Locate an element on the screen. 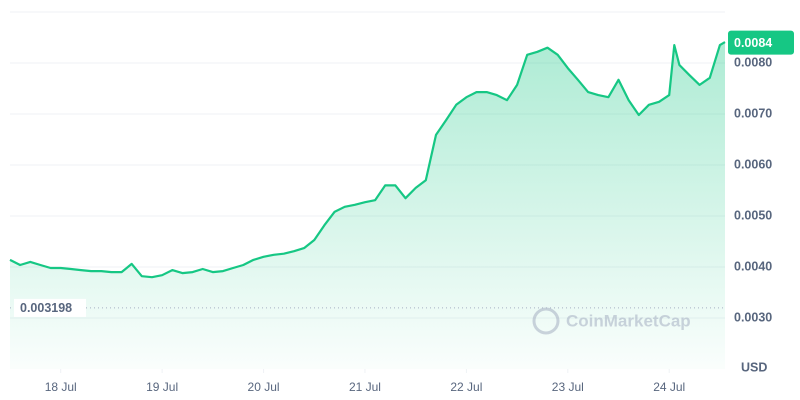  baseline-label-bg is located at coordinates (50, 307).